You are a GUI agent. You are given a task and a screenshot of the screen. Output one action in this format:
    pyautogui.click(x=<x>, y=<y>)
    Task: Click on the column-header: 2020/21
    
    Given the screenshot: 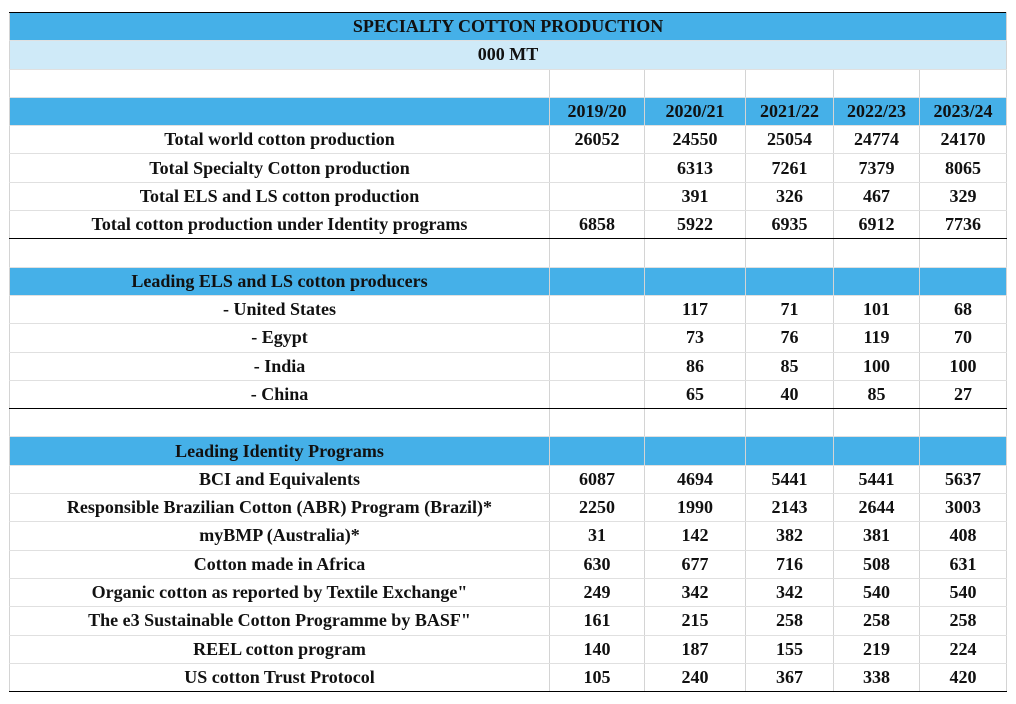 What is the action you would take?
    pyautogui.click(x=695, y=111)
    